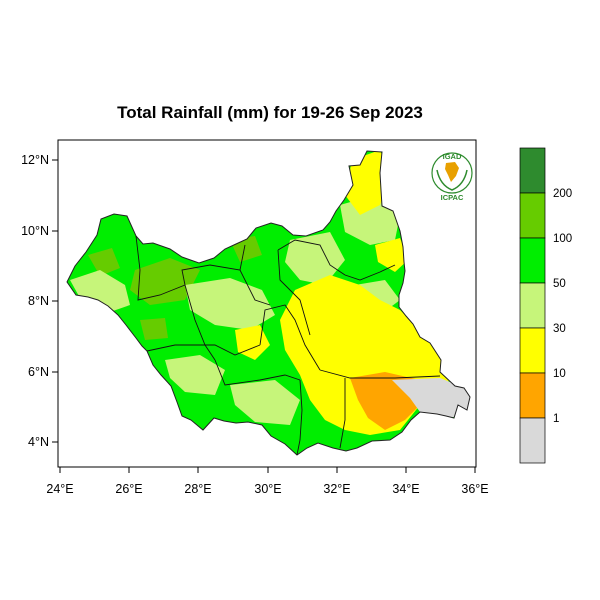 Image resolution: width=600 pixels, height=600 pixels. Describe the element at coordinates (562, 194) in the screenshot. I see `legend-label: 200` at that location.